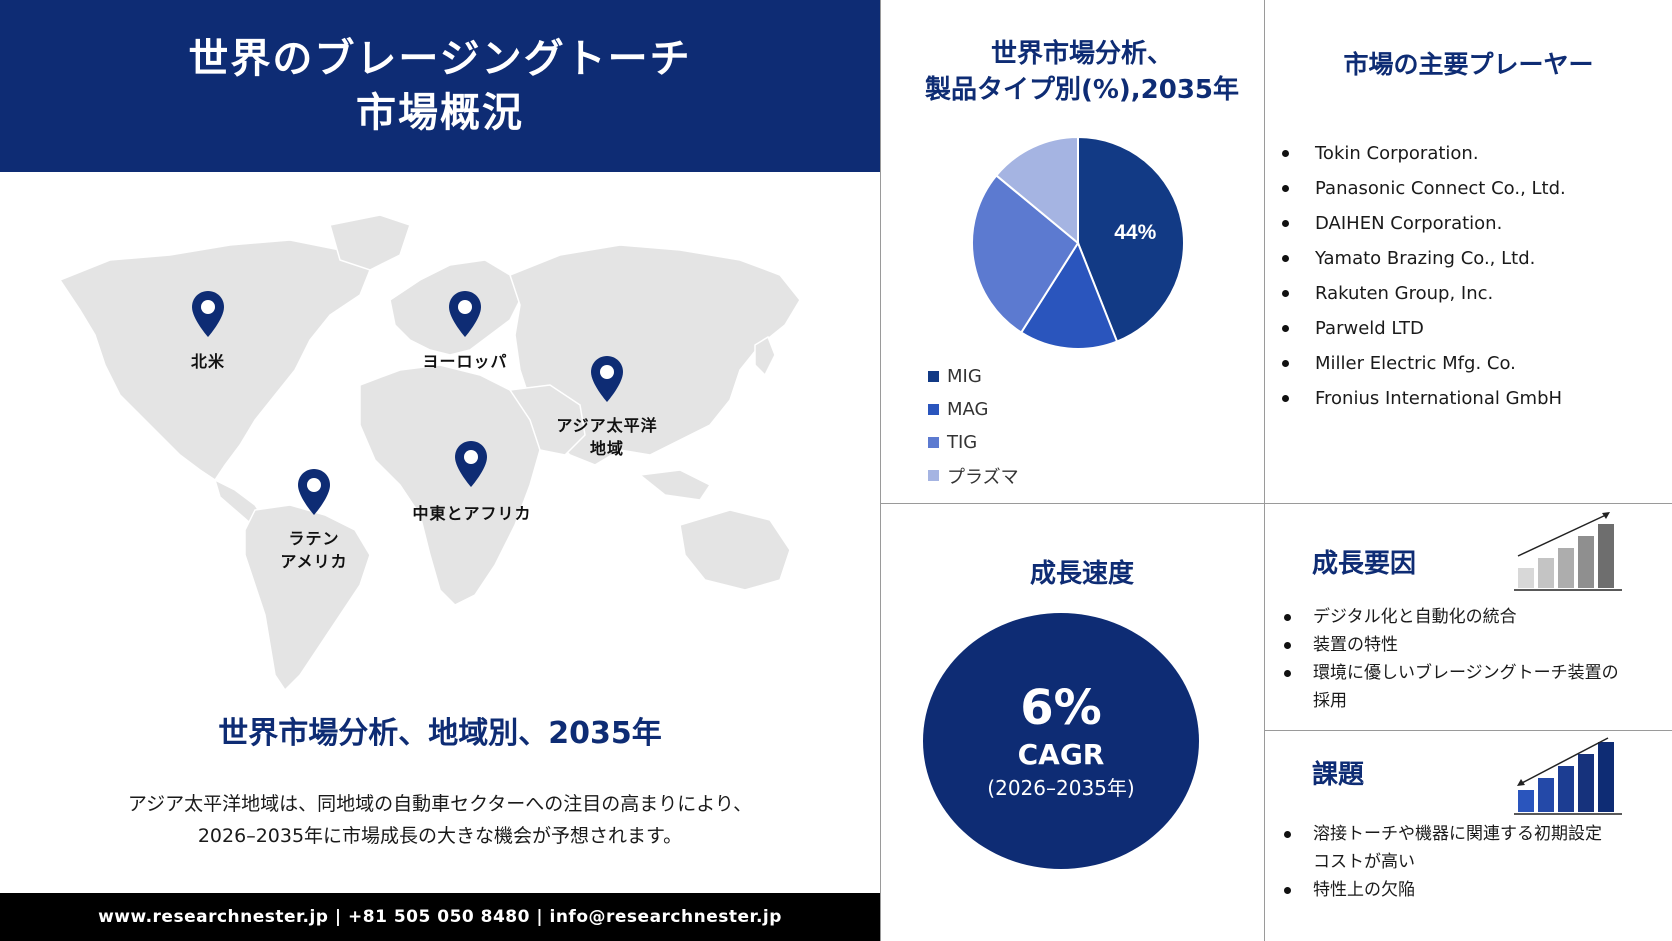 The image size is (1672, 941). I want to click on bar-chart-up-icon, so click(1568, 551).